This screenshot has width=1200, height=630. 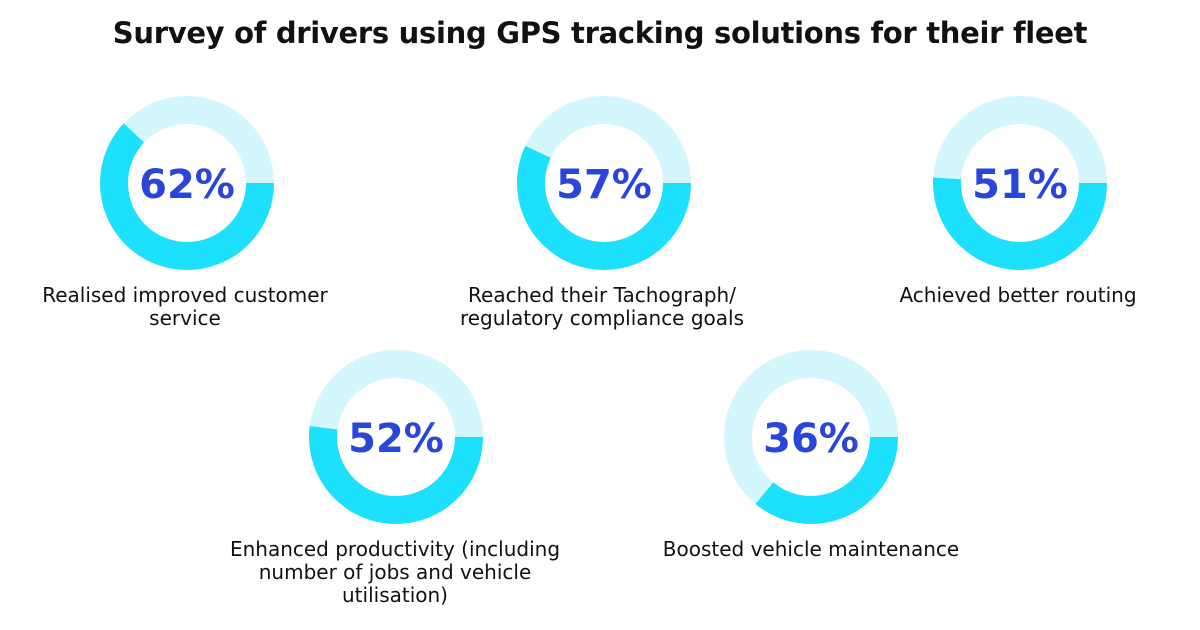 I want to click on donut-compliance: 57%, so click(x=604, y=183).